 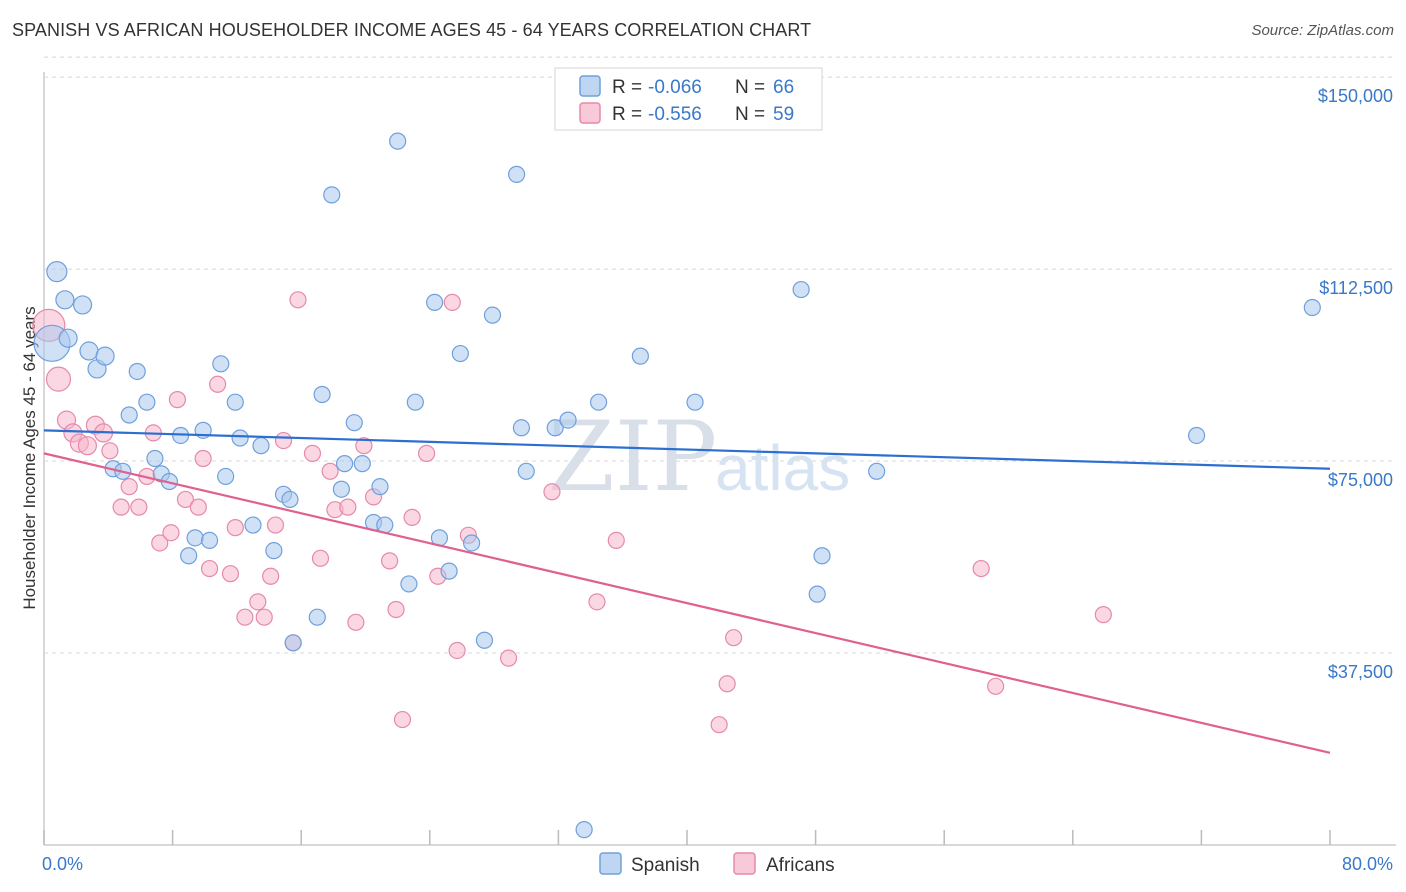 I want to click on legend-n-value-spanish: 66, so click(x=783, y=87).